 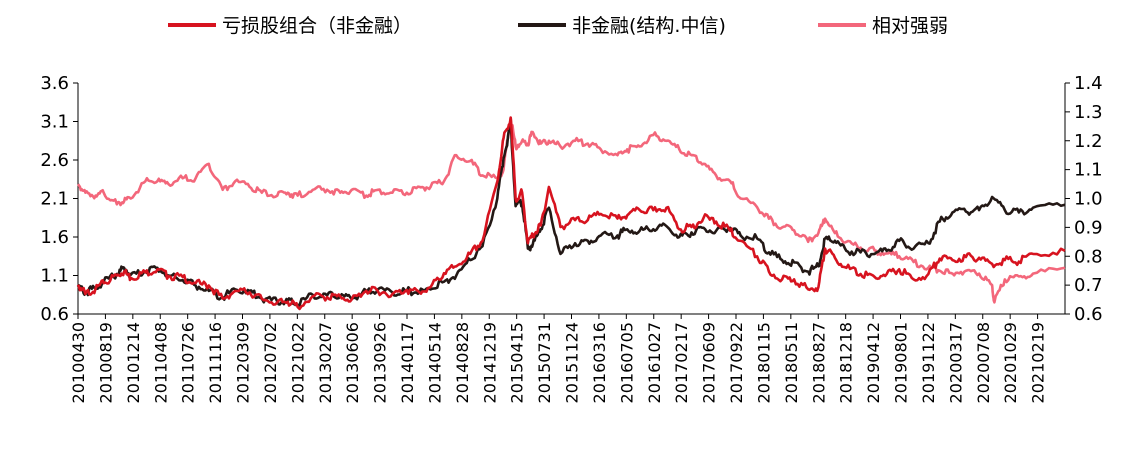 I want to click on x-tick-label: 20100430, so click(x=78, y=362).